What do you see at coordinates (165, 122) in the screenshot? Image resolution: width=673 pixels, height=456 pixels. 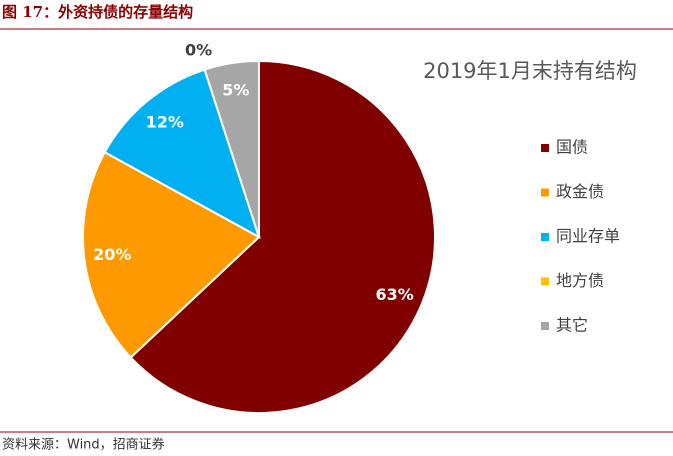 I see `data-label: 12%` at bounding box center [165, 122].